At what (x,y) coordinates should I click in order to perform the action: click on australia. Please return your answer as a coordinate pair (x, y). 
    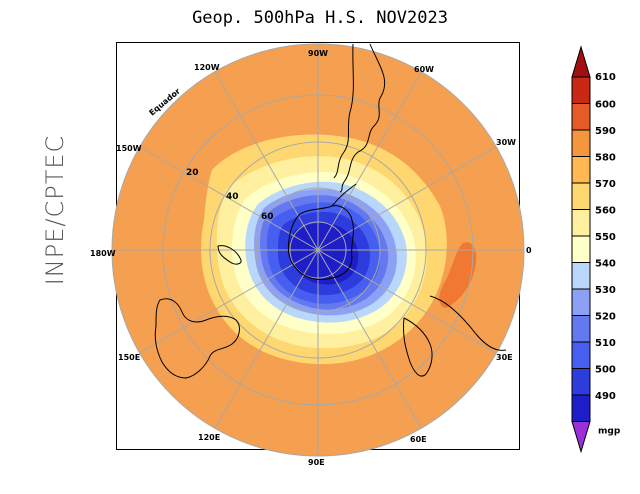
    Looking at the image, I should click on (197, 338).